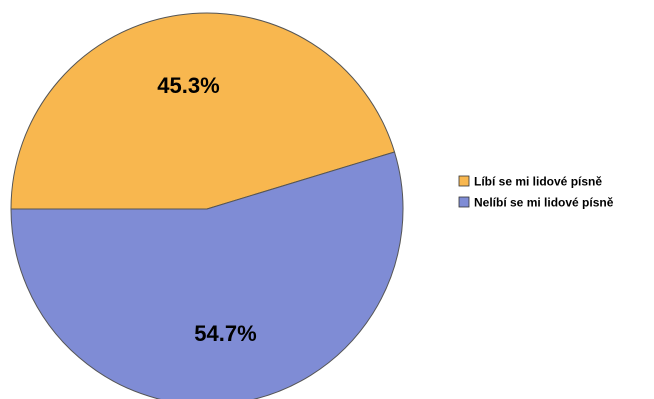  I want to click on pie-slice-label-2: 54.7%, so click(225, 333).